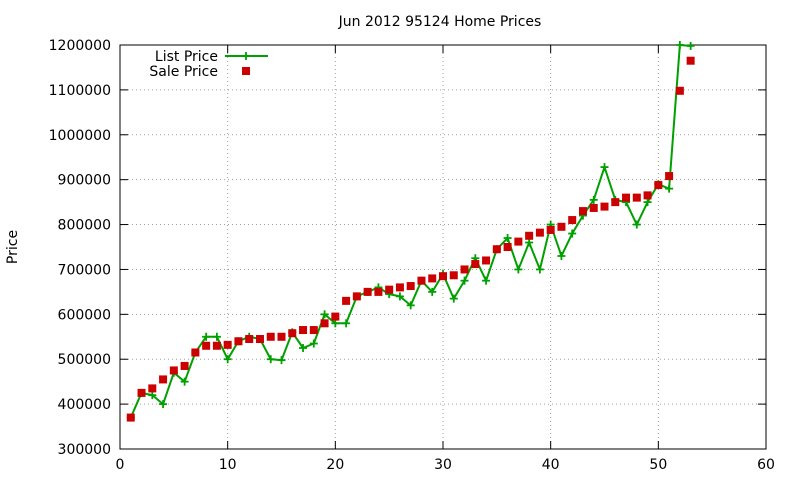  I want to click on y-tick-label: 900000, so click(84, 181).